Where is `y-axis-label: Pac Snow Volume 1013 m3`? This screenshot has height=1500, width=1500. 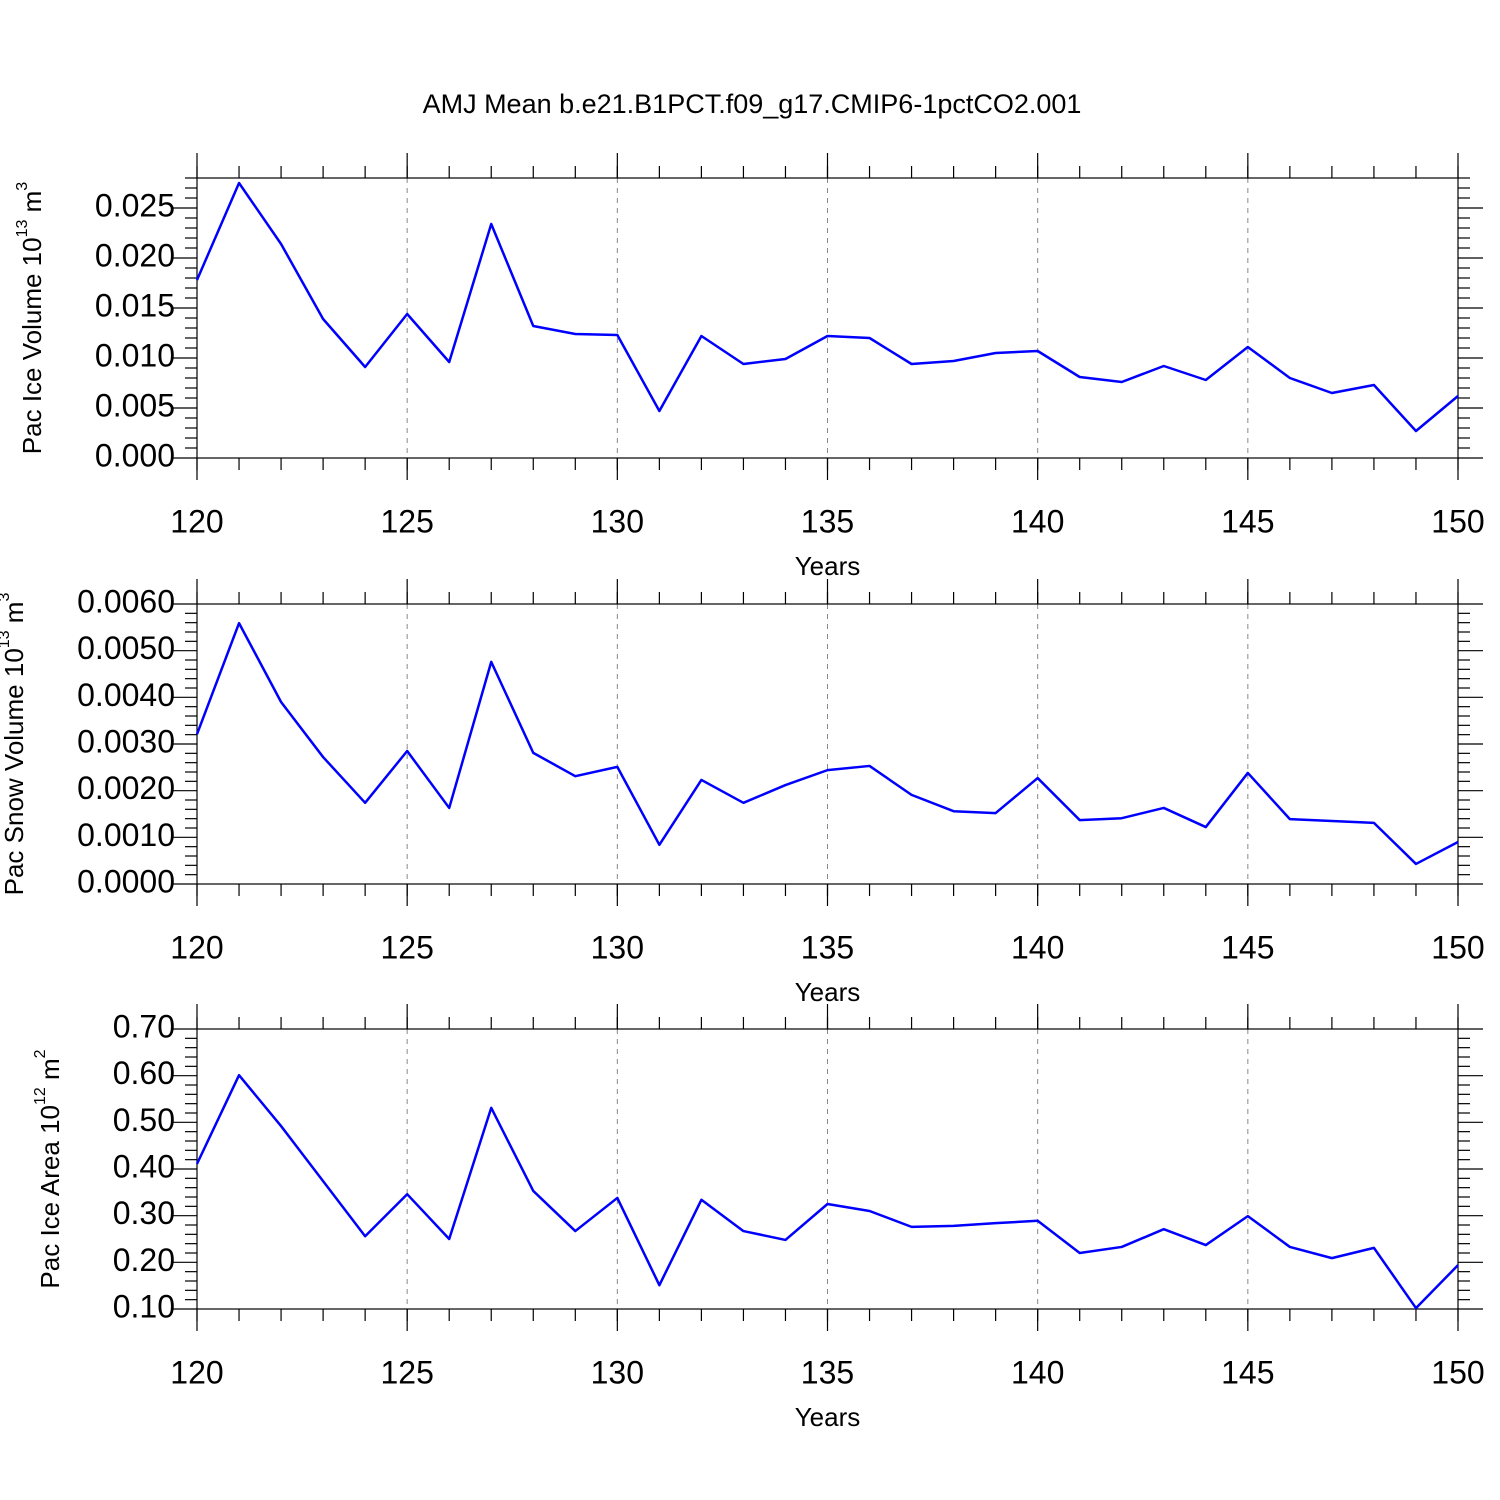 y-axis-label: Pac Snow Volume 1013 m3 is located at coordinates (14, 744).